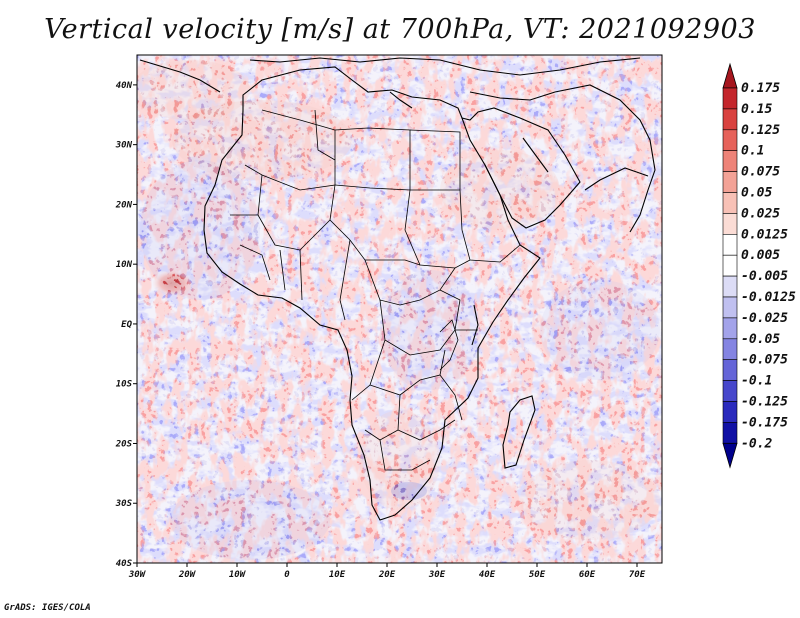  Describe the element at coordinates (124, 444) in the screenshot. I see `lat-tick-label: 20S` at that location.